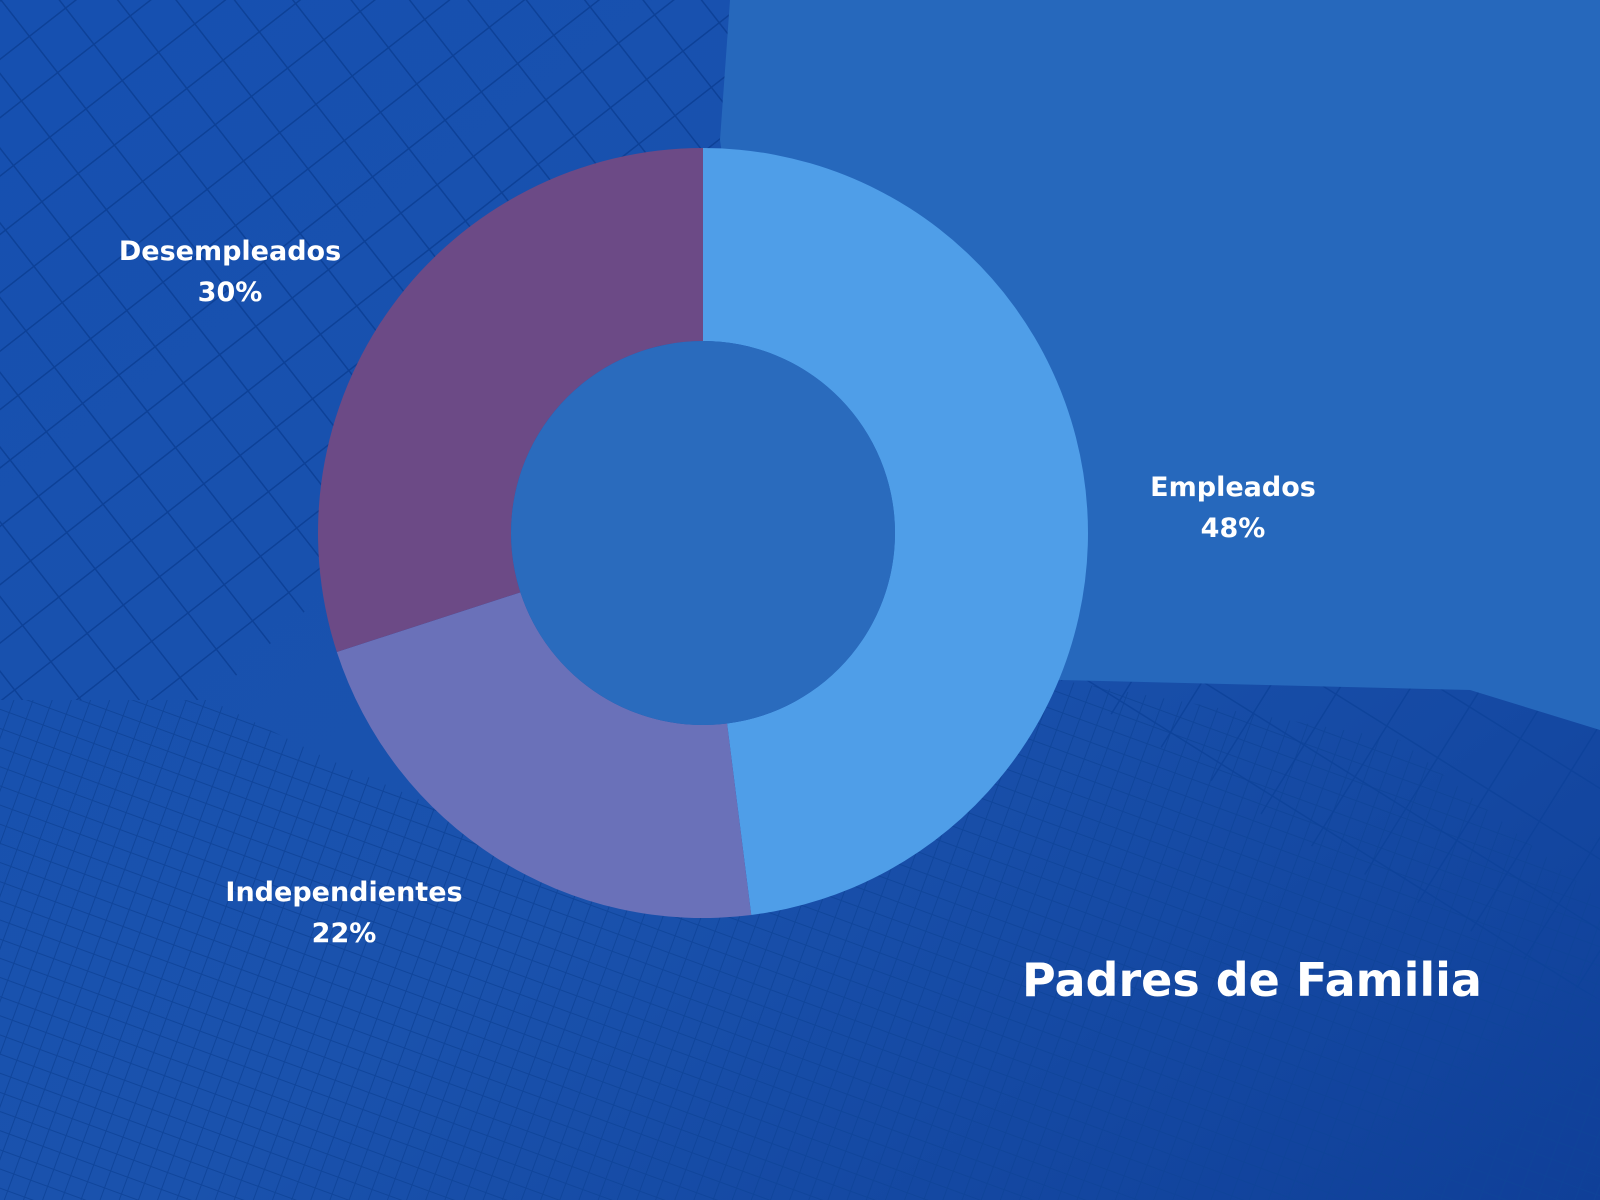 This screenshot has height=1200, width=1600. What do you see at coordinates (344, 892) in the screenshot?
I see `label-independientes-name: Independientes` at bounding box center [344, 892].